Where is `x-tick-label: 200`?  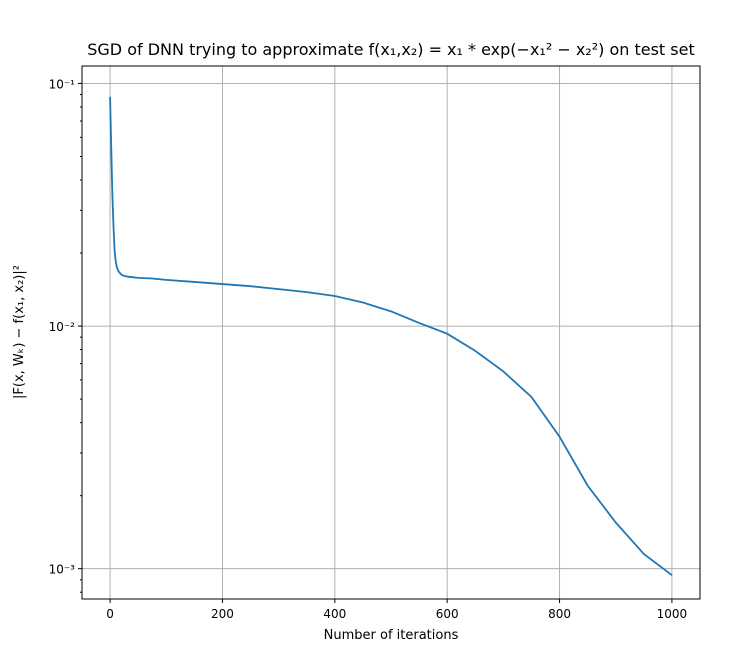
x-tick-label: 200 is located at coordinates (222, 614).